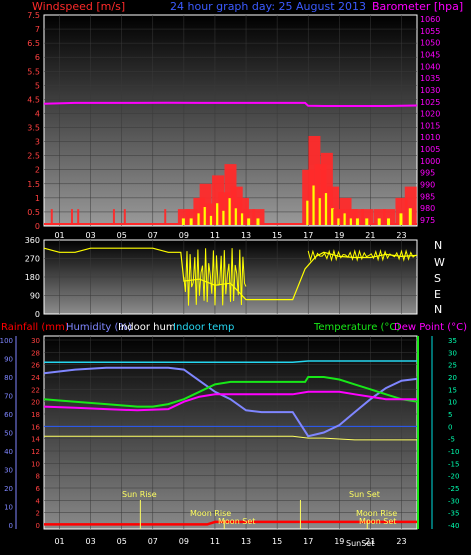 The height and width of the screenshot is (555, 471). What do you see at coordinates (35, 390) in the screenshot?
I see `rain-axis-tick: 22` at bounding box center [35, 390].